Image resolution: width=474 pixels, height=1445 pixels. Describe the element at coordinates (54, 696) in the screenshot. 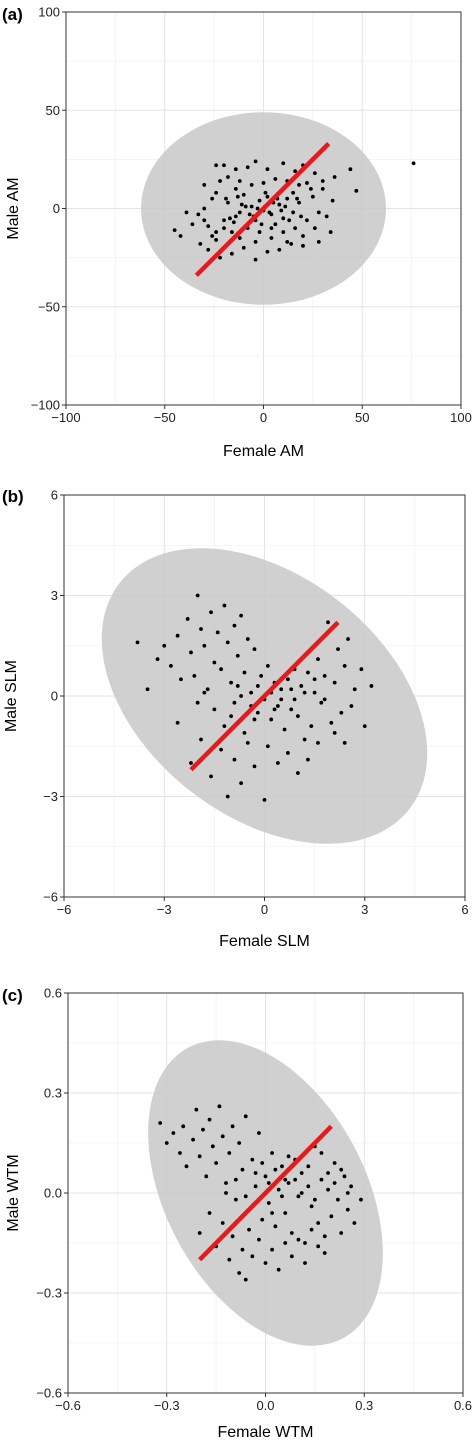

I see `y-tick-label: 0` at that location.